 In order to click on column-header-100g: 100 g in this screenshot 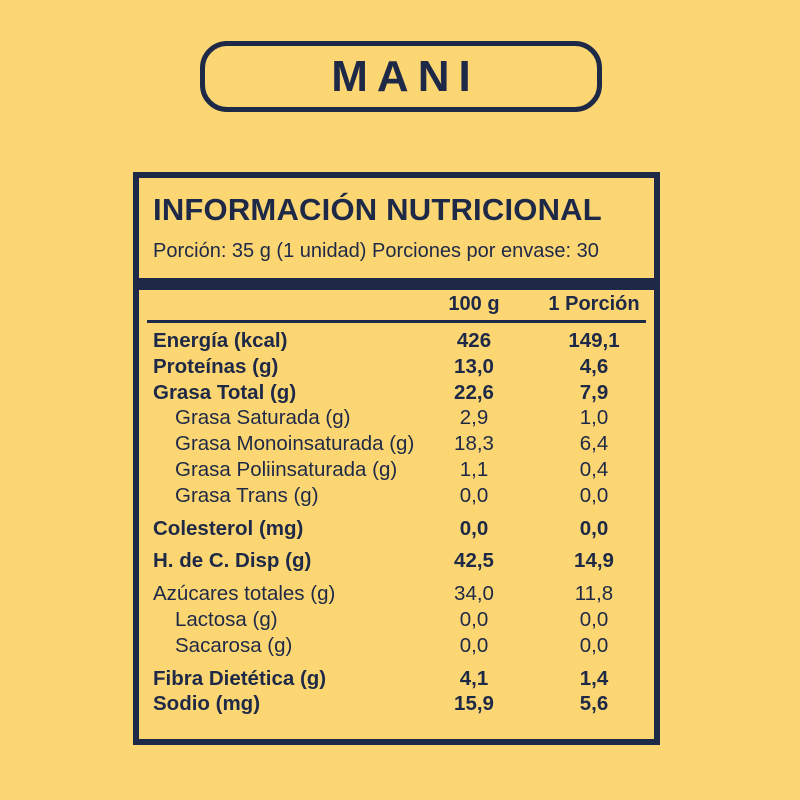, I will do `click(474, 304)`.